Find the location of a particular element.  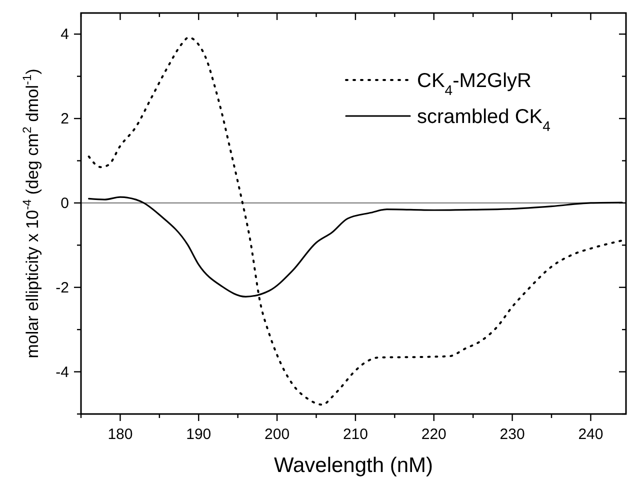

y-tick-label: 2 is located at coordinates (64, 119).